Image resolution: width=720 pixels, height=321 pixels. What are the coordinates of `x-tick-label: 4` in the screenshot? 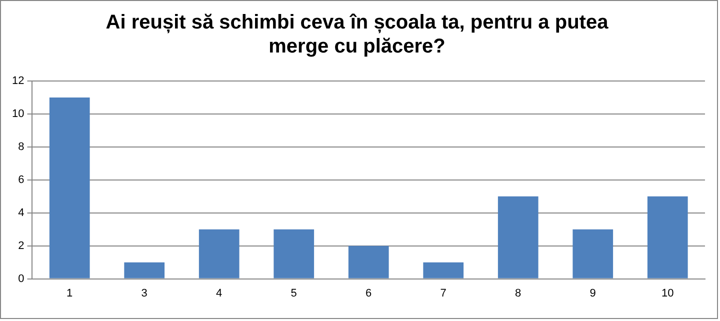 It's located at (219, 293).